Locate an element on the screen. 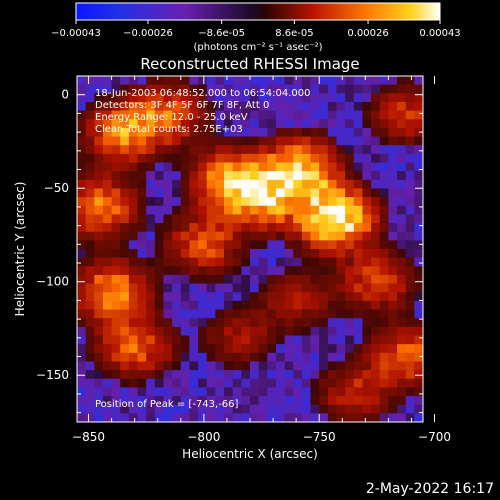 This screenshot has width=500, height=500. annotation-line: 18-Jun-2003 06:48:52.000 to 06:54:04.000 is located at coordinates (203, 93).